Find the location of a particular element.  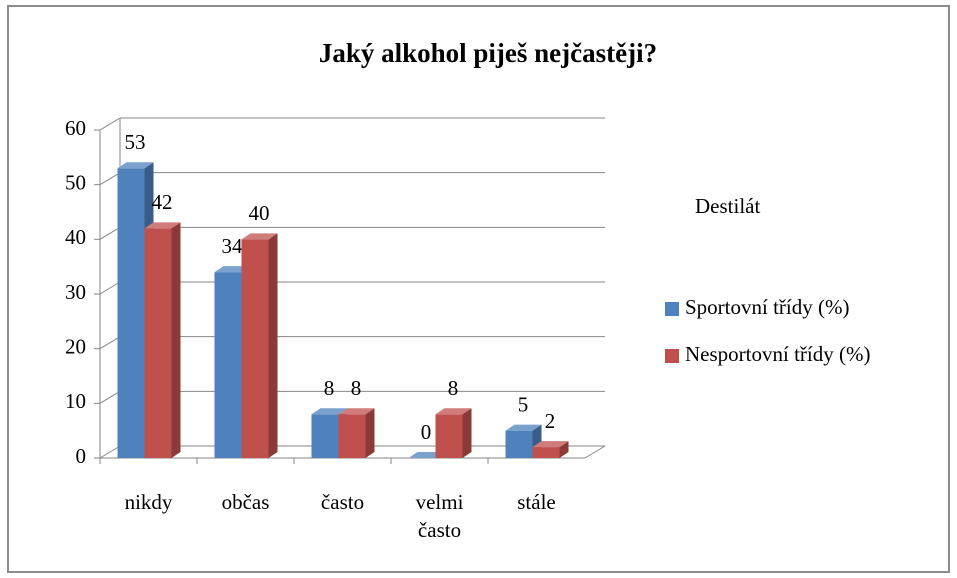

x-tick-label: často is located at coordinates (342, 502).